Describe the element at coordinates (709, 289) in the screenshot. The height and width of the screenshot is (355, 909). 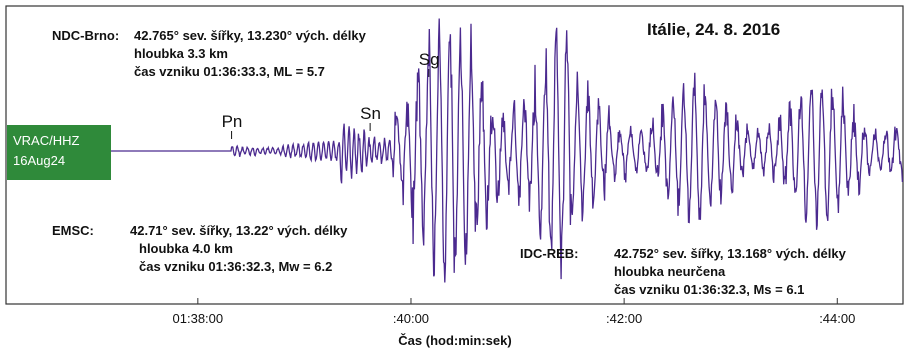
I see `idc-origin: čas vzniku 01:36:32.3, Ms = 6.1` at that location.